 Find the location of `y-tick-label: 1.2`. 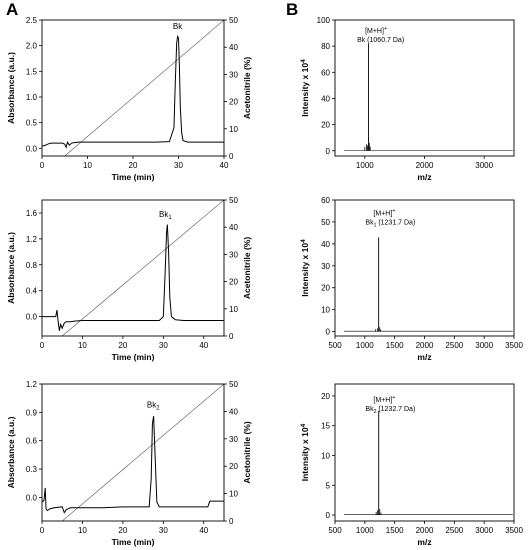

y-tick-label: 1.2 is located at coordinates (32, 239).